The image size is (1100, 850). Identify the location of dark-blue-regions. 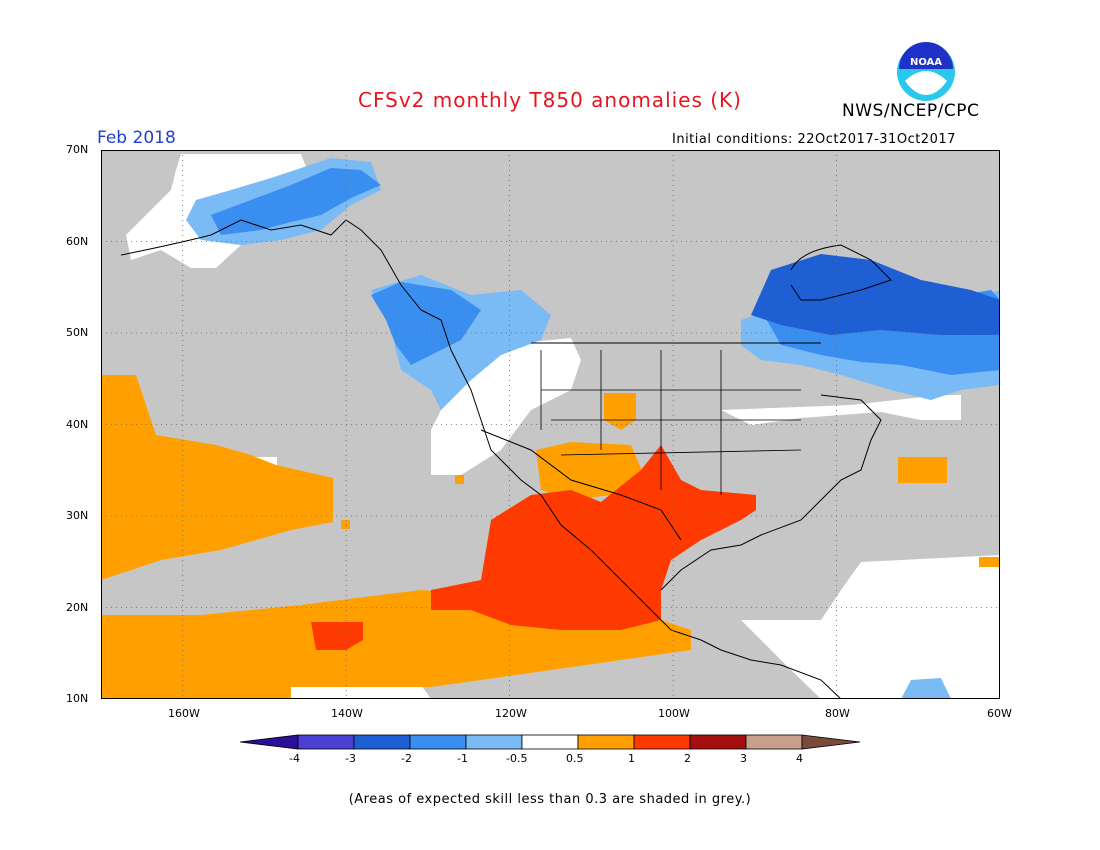
(875, 294).